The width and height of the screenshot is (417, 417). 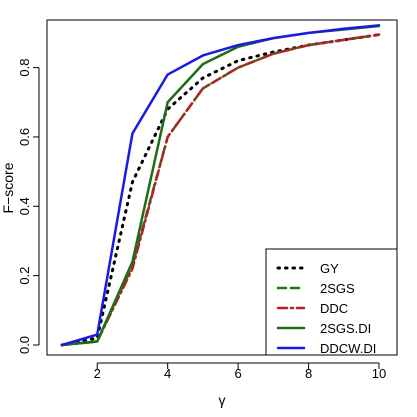 What do you see at coordinates (329, 268) in the screenshot?
I see `legend-label: GY` at bounding box center [329, 268].